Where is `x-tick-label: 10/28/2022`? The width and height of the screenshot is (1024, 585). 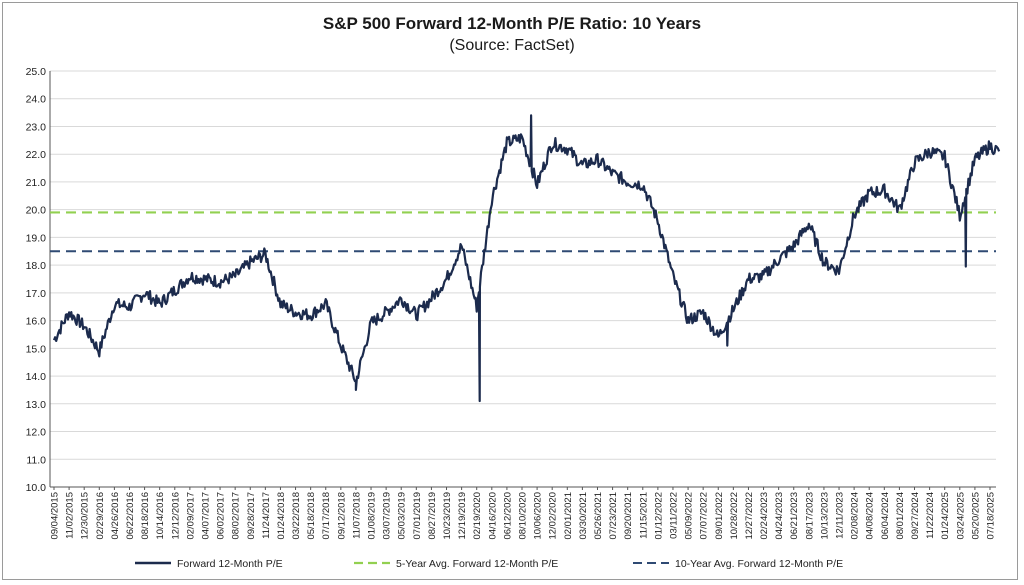 x-tick-label: 10/28/2022 is located at coordinates (734, 516).